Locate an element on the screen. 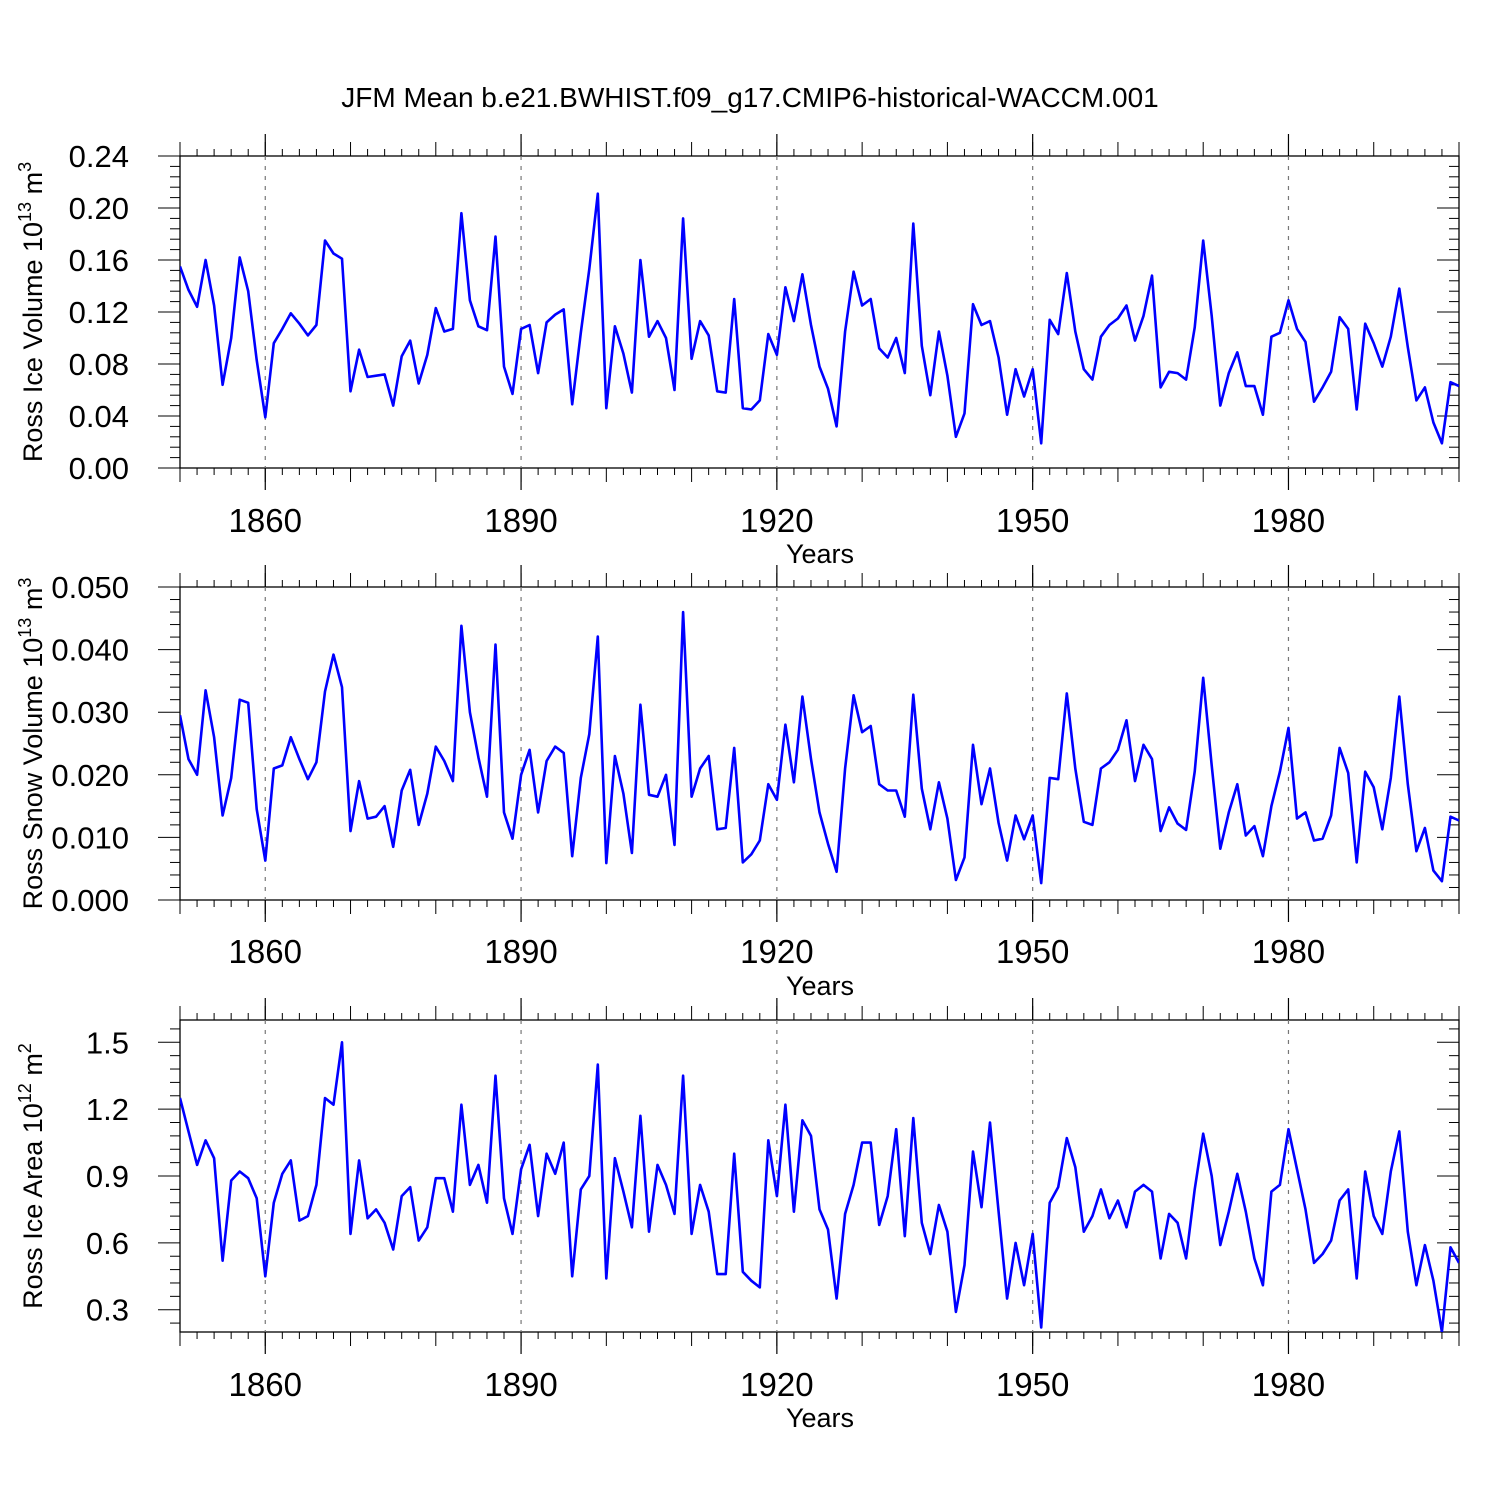 This screenshot has height=1500, width=1500. y-tick-label: 0.020 is located at coordinates (90, 775).